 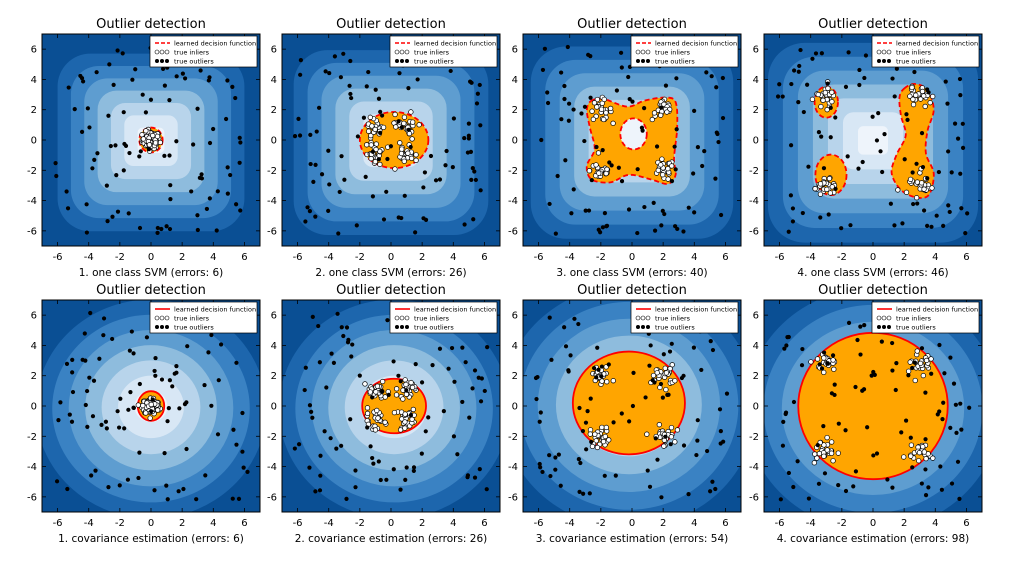 I want to click on y-tick-label: 4, so click(x=515, y=346).